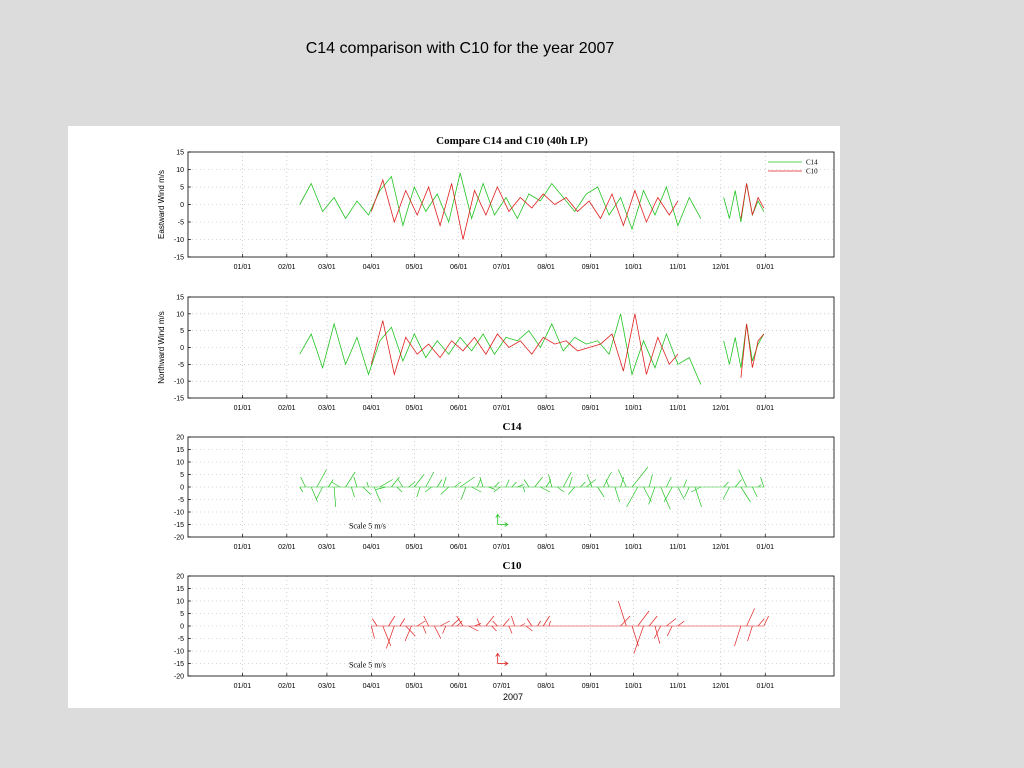  Describe the element at coordinates (459, 686) in the screenshot. I see `x-tick-label: 06/01` at that location.